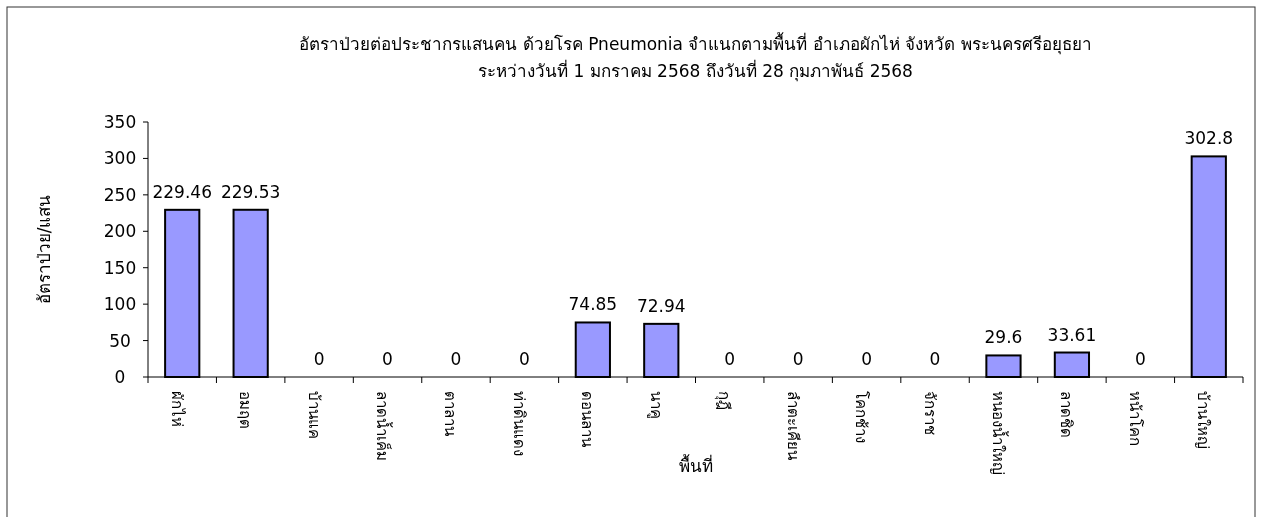  I want to click on data-label: 33.61, so click(1072, 334).